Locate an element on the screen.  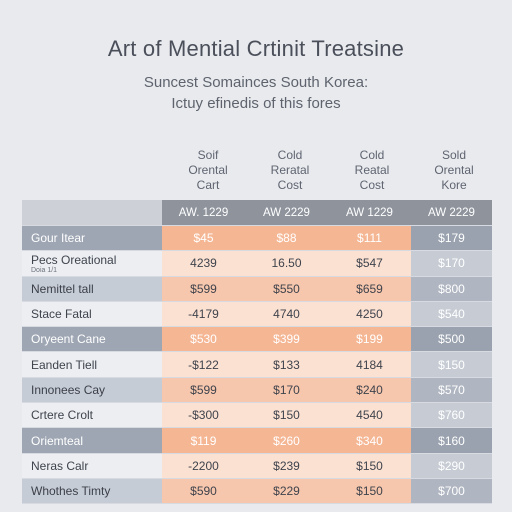
table-cell: $700 is located at coordinates (451, 491).